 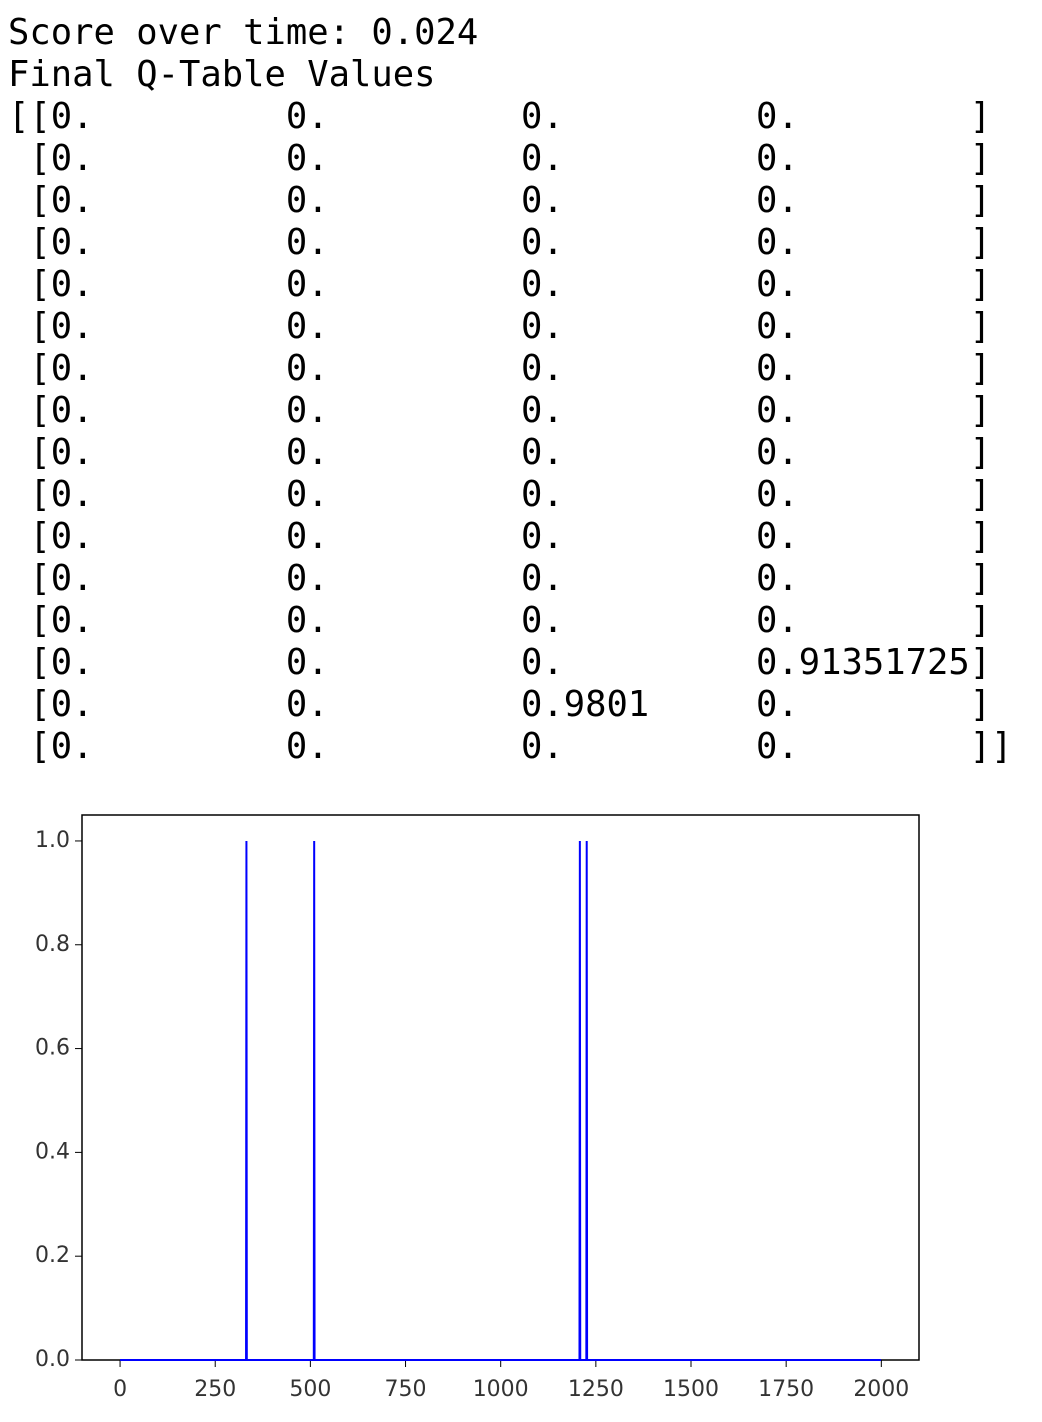 I want to click on x-tick-label: 1000, so click(x=501, y=1389).